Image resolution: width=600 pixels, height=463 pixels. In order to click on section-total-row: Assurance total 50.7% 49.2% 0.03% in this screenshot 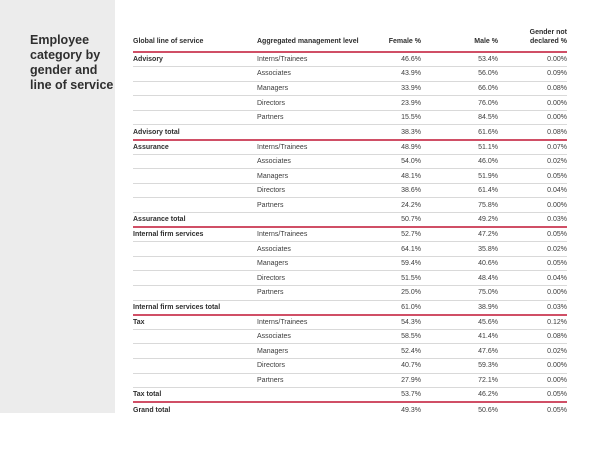, I will do `click(350, 220)`.